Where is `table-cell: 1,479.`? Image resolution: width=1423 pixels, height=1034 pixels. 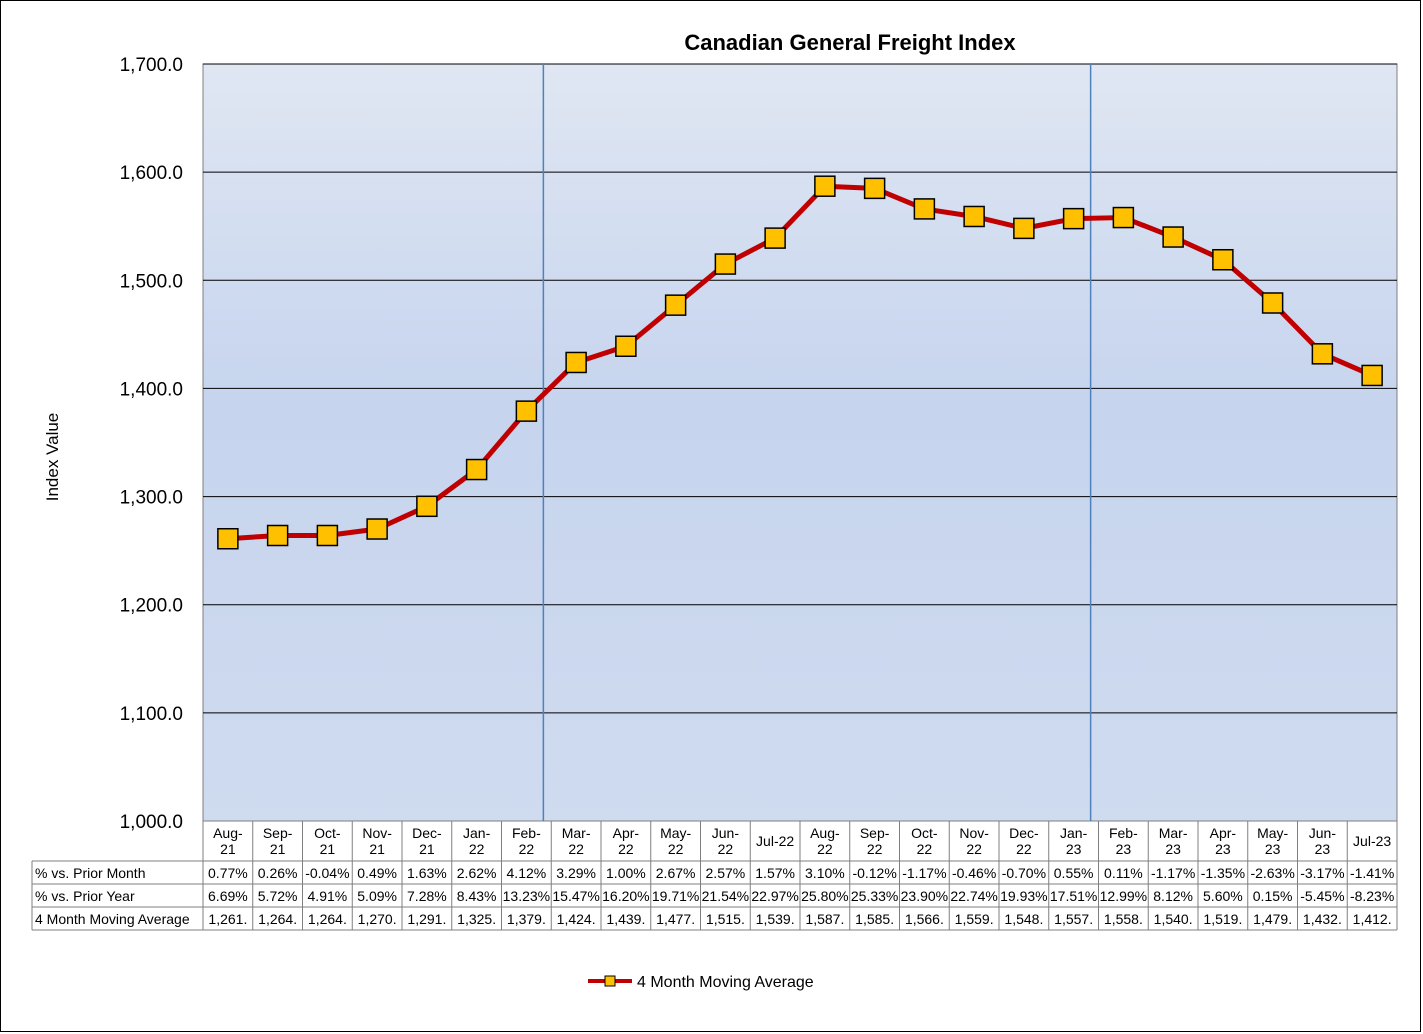 table-cell: 1,479. is located at coordinates (1272, 919).